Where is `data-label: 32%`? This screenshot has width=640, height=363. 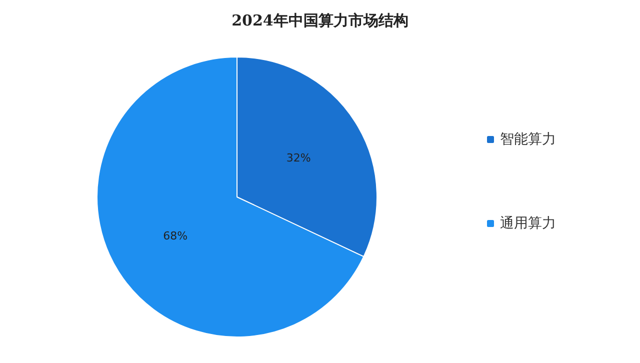 data-label: 32% is located at coordinates (298, 157).